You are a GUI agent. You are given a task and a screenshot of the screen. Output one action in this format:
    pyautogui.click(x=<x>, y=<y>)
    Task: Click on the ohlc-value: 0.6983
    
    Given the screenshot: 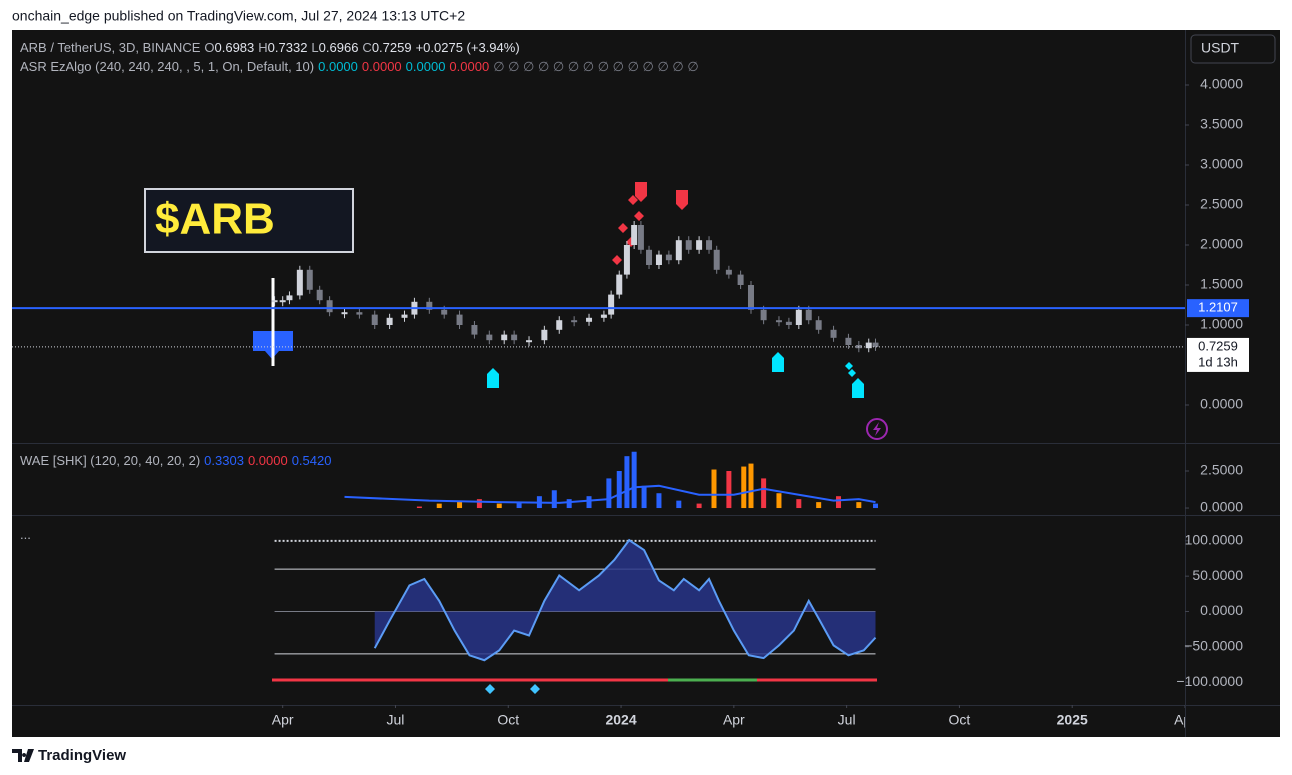 What is the action you would take?
    pyautogui.click(x=234, y=47)
    